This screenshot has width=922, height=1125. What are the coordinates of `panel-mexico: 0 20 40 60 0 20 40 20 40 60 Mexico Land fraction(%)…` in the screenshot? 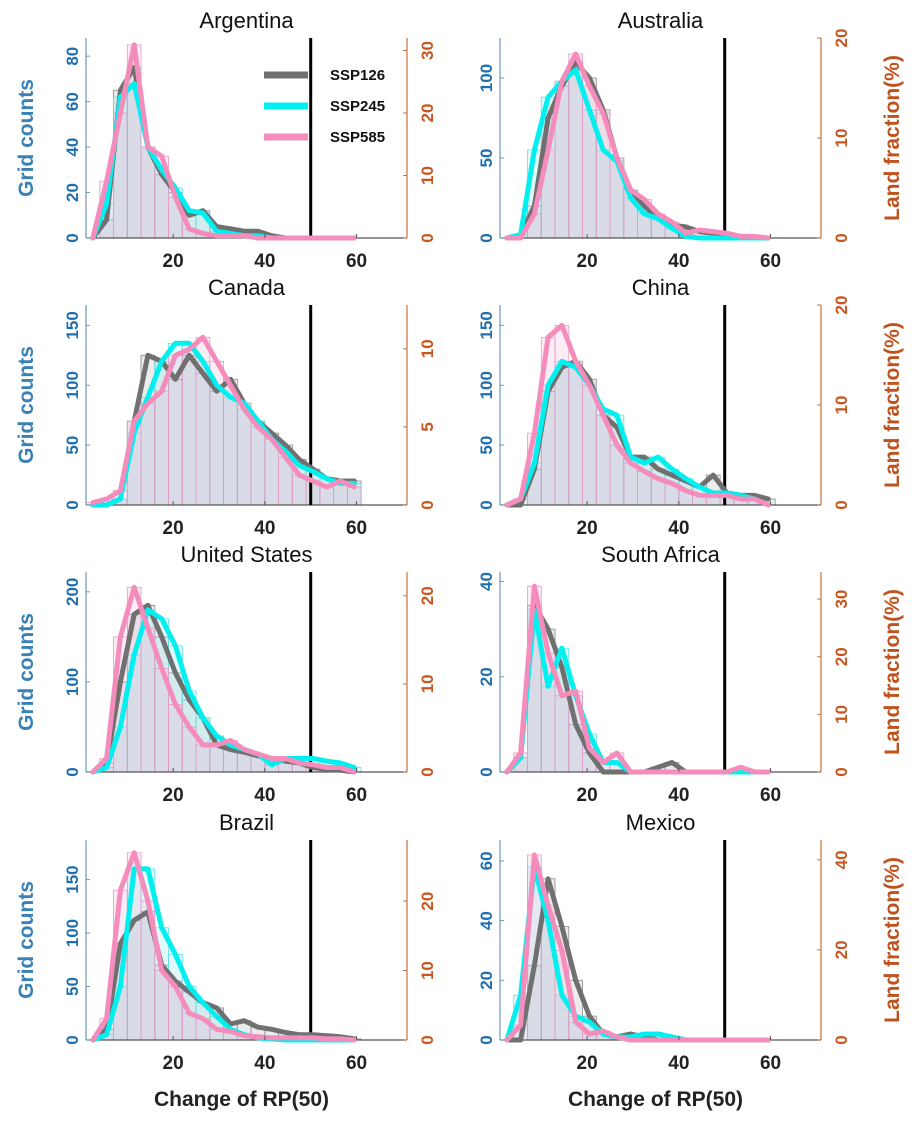 It's located at (690, 960).